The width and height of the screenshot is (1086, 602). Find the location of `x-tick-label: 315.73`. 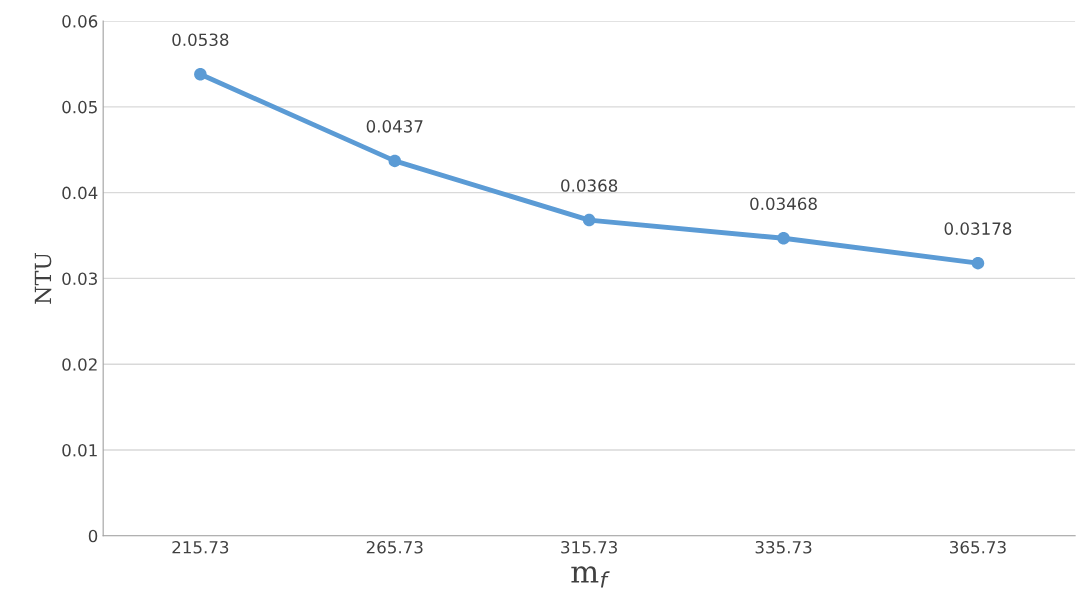

x-tick-label: 315.73 is located at coordinates (589, 547).